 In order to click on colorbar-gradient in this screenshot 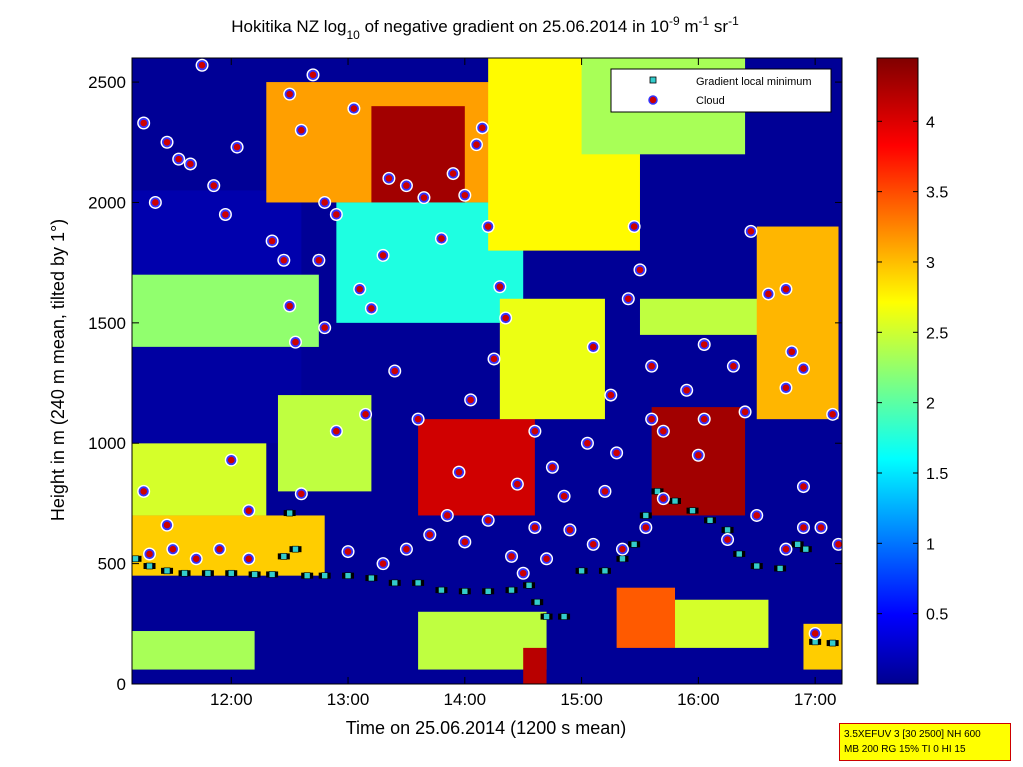, I will do `click(897, 371)`.